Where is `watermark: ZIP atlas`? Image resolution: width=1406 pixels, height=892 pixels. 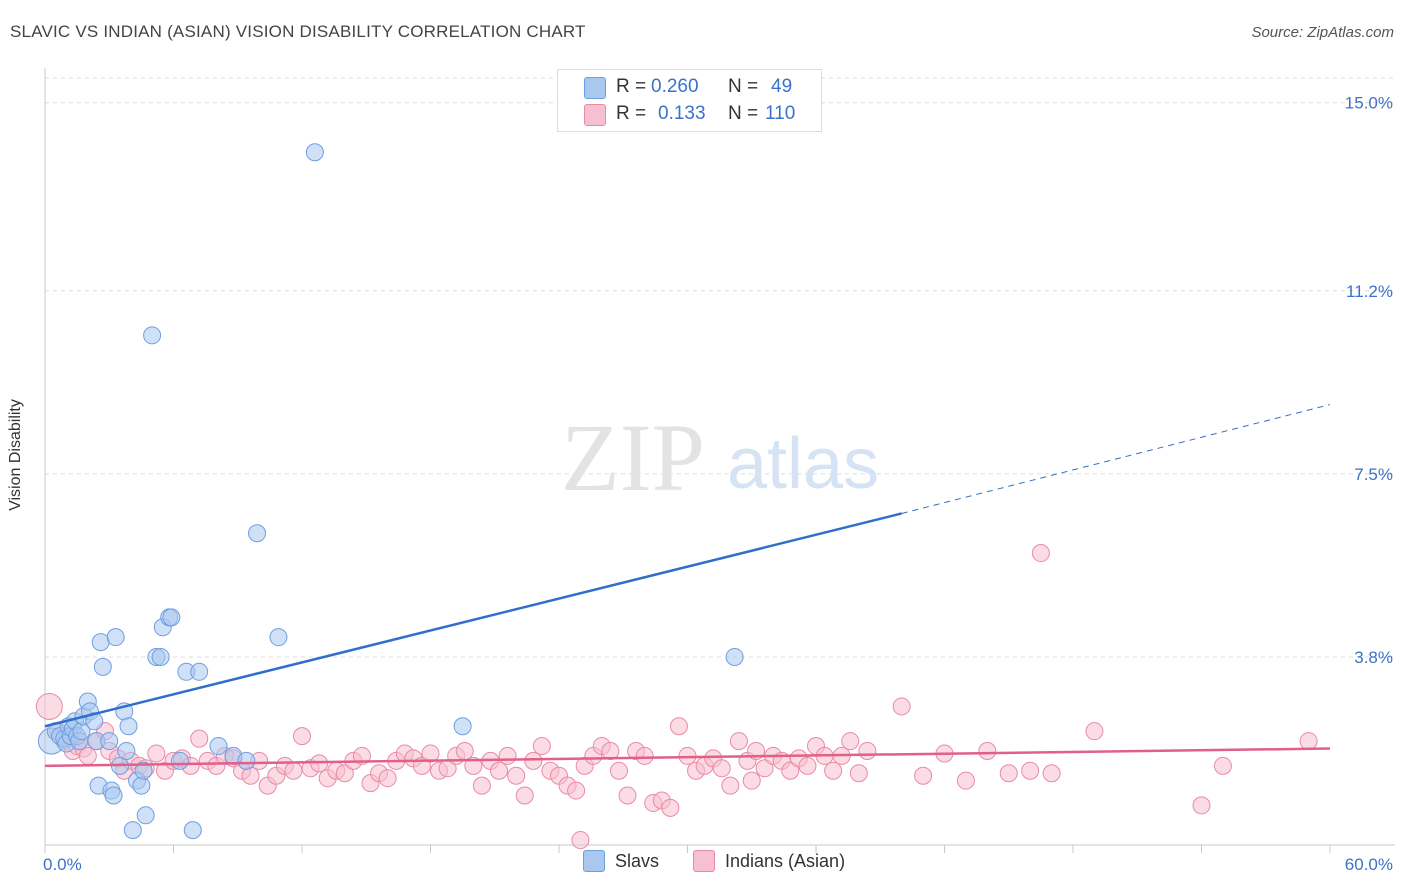
watermark: ZIP atlas is located at coordinates (720, 457).